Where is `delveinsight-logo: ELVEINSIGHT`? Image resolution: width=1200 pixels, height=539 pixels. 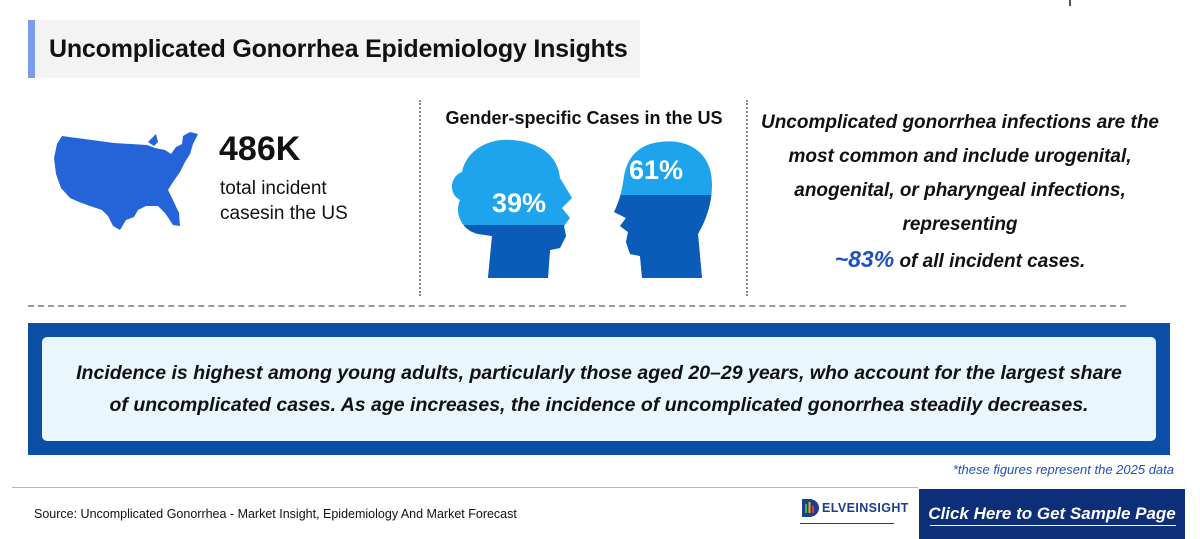
delveinsight-logo: ELVEINSIGHT is located at coordinates (854, 508).